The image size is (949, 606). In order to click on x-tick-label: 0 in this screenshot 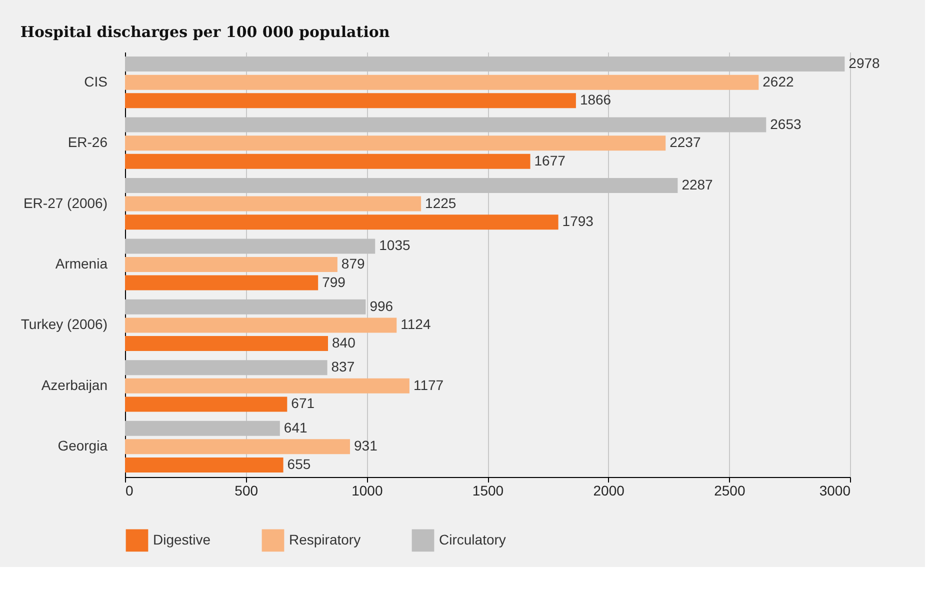, I will do `click(130, 490)`.